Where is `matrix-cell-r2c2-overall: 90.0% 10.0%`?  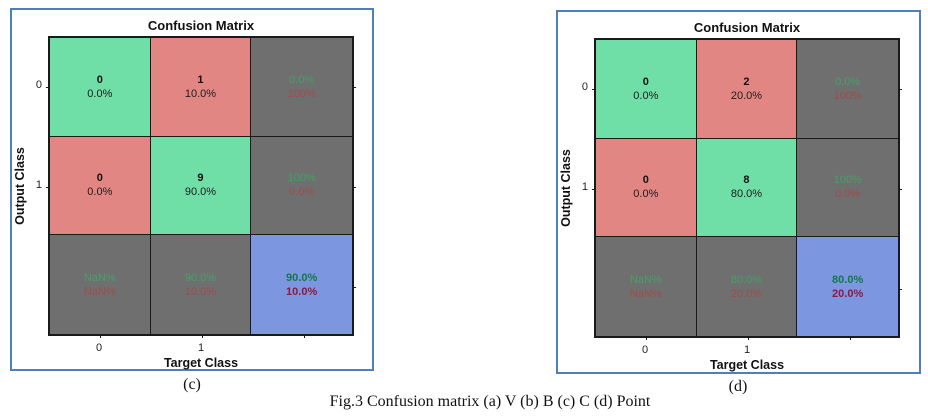 matrix-cell-r2c2-overall: 90.0% 10.0% is located at coordinates (301, 284).